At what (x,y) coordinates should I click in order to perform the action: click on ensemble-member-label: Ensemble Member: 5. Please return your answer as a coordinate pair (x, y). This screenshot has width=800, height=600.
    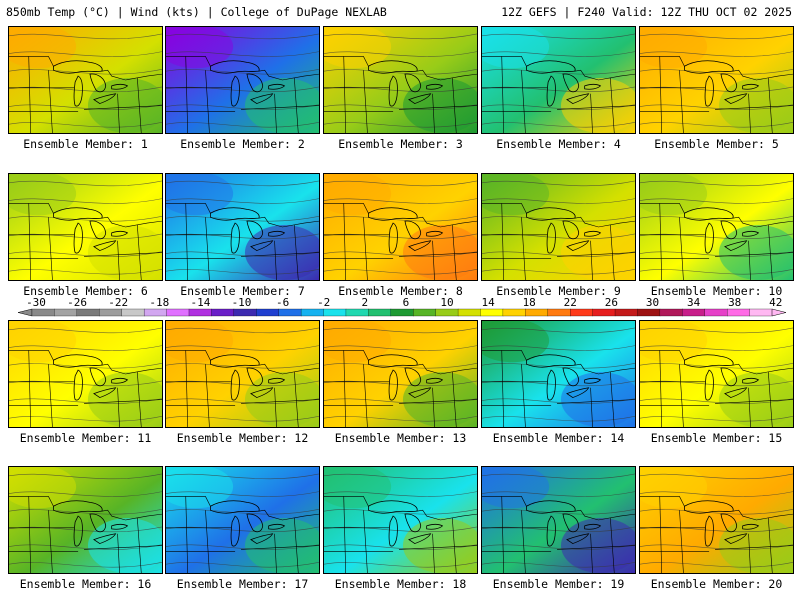
    Looking at the image, I should click on (716, 144).